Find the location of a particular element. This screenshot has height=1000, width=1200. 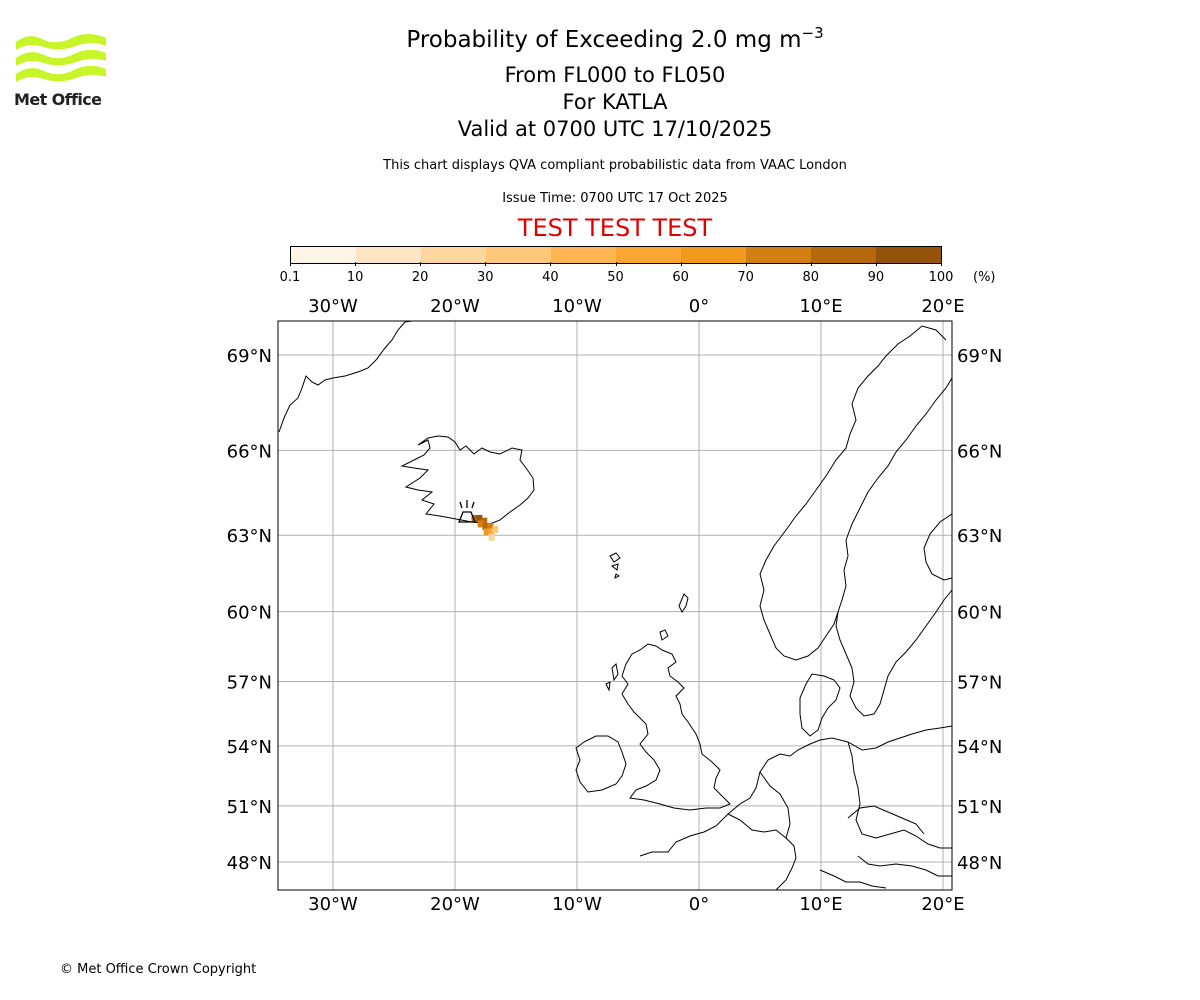

colorbar-tick-label: 100 is located at coordinates (941, 277).